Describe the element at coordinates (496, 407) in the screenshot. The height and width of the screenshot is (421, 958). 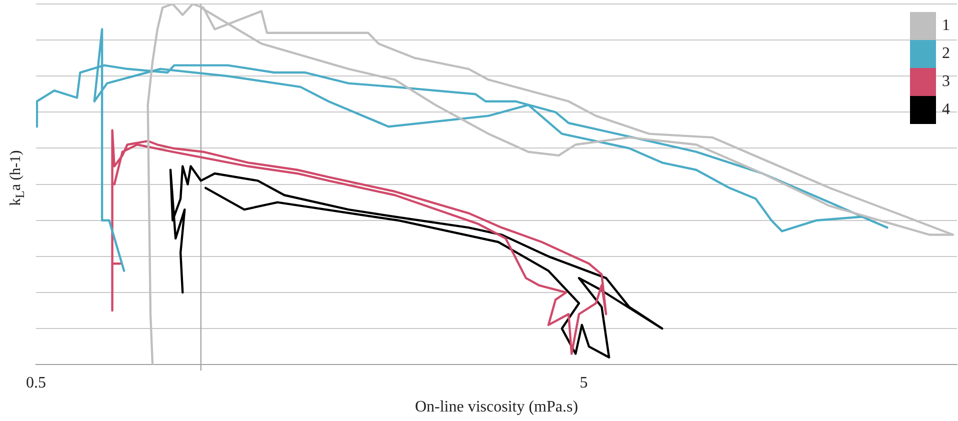
I see `x-axis-title: On-line viscosity (mPa.s)` at that location.